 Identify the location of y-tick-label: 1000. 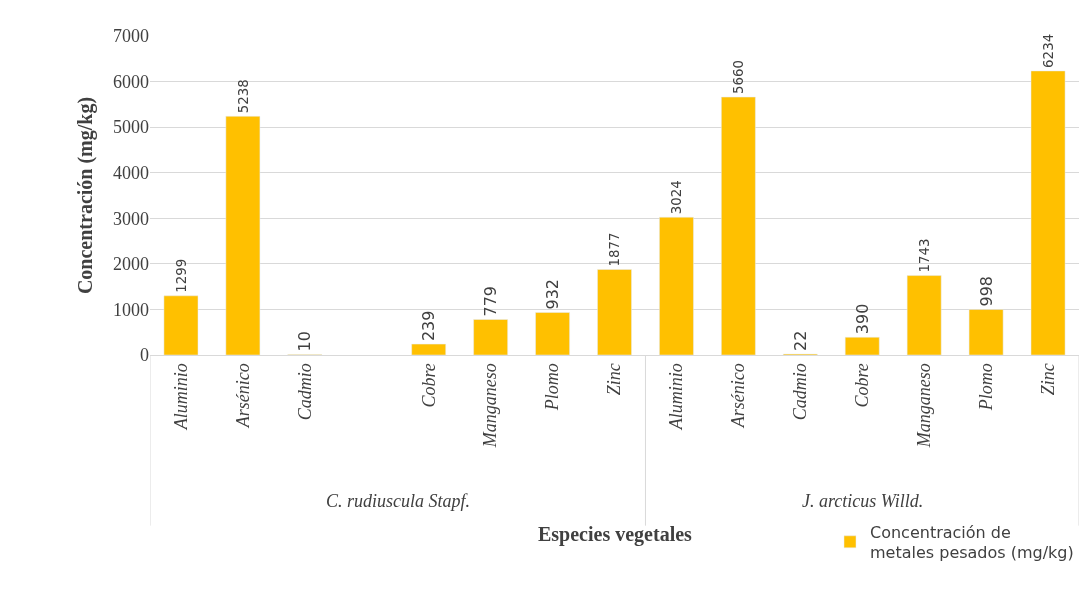
(131, 309).